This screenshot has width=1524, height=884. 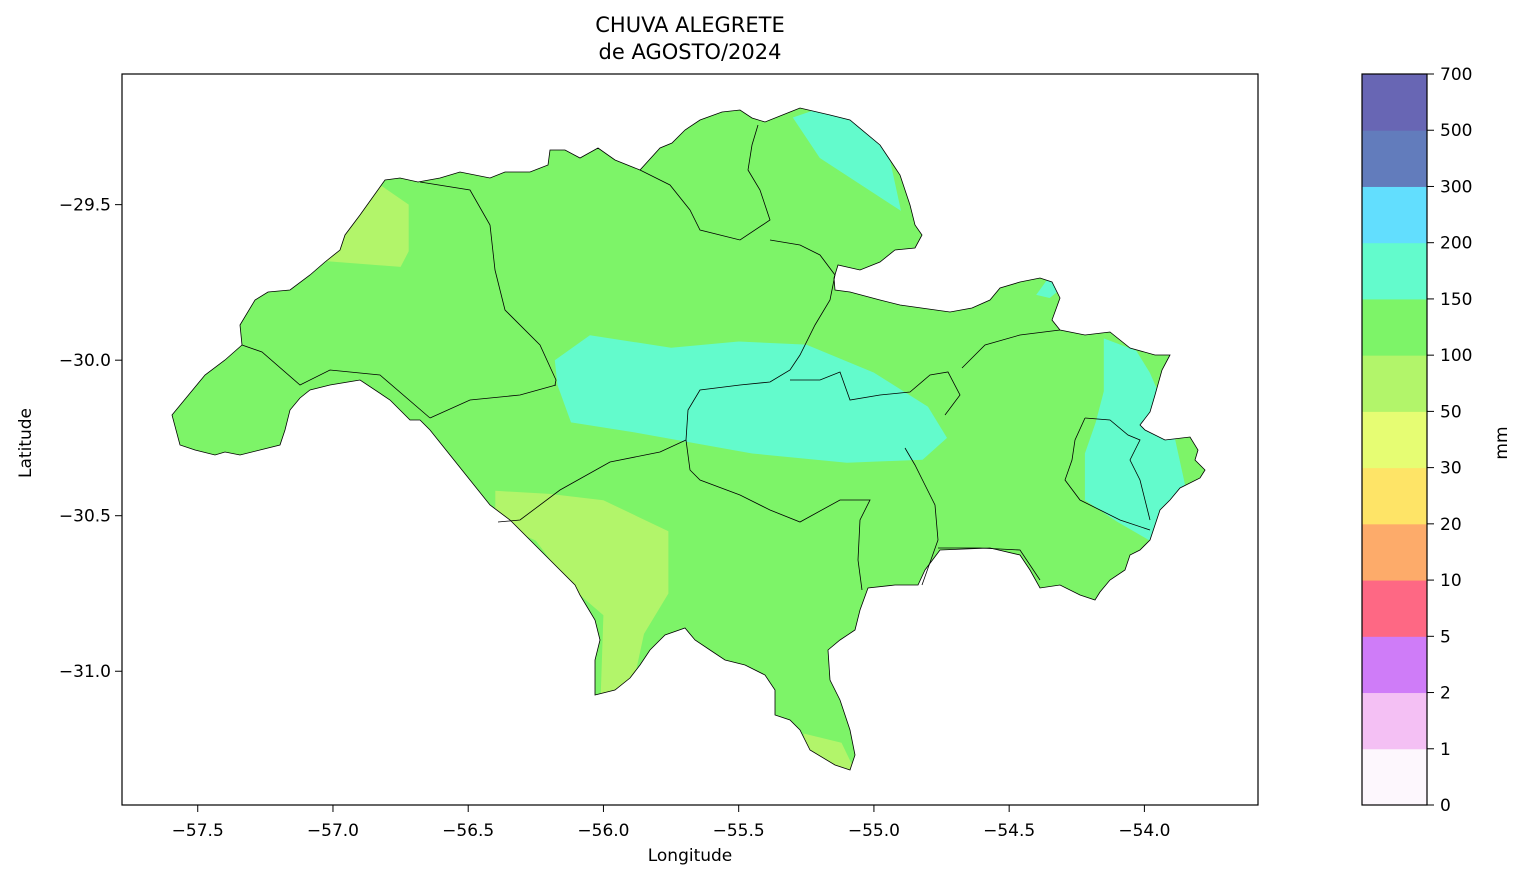 I want to click on x-tick-label: −55.0, so click(x=874, y=831).